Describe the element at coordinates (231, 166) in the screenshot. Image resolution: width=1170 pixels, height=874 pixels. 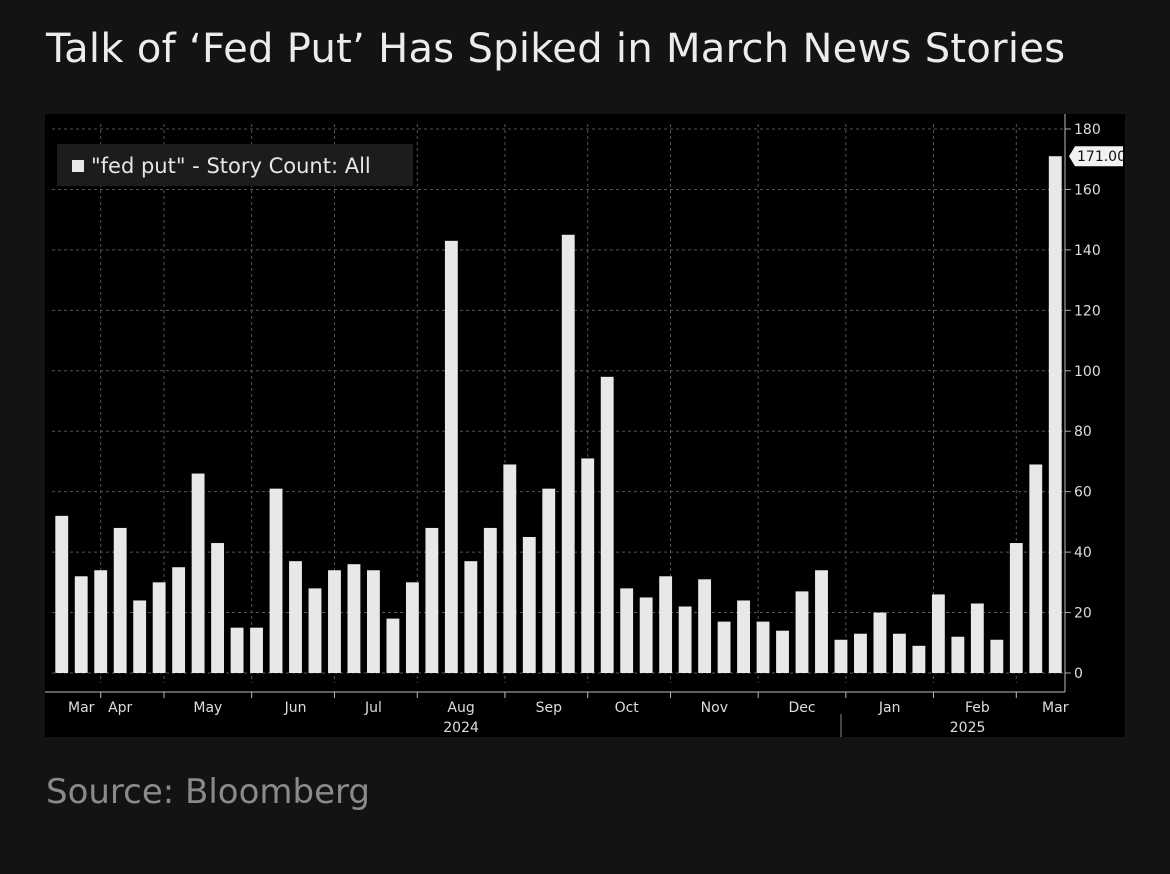
I see `legend-label: "fed put" - Story Count: All` at that location.